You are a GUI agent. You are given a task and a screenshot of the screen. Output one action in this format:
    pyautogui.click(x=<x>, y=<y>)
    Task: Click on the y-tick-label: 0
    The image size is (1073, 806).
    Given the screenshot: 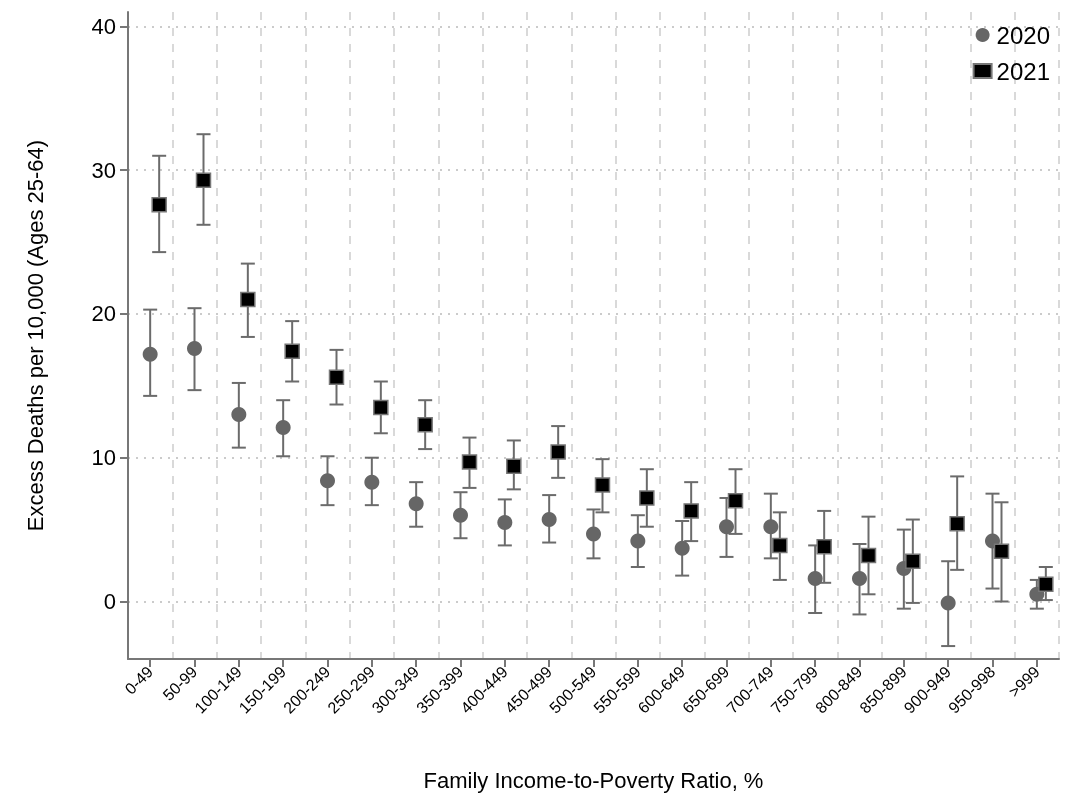 What is the action you would take?
    pyautogui.click(x=109, y=601)
    